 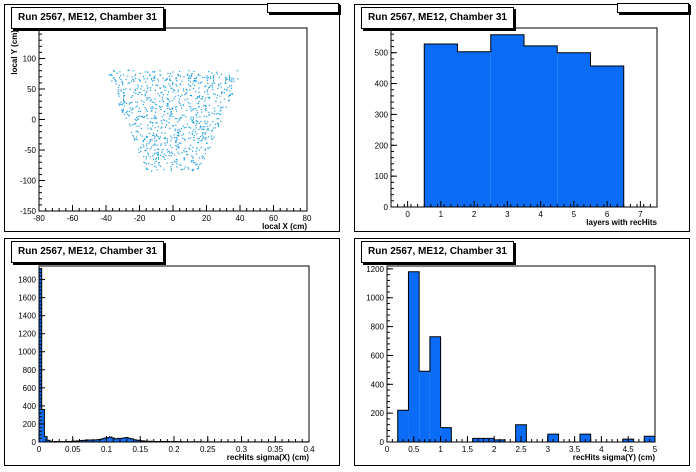 What do you see at coordinates (629, 449) in the screenshot?
I see `x-tick-label: 4.5` at bounding box center [629, 449].